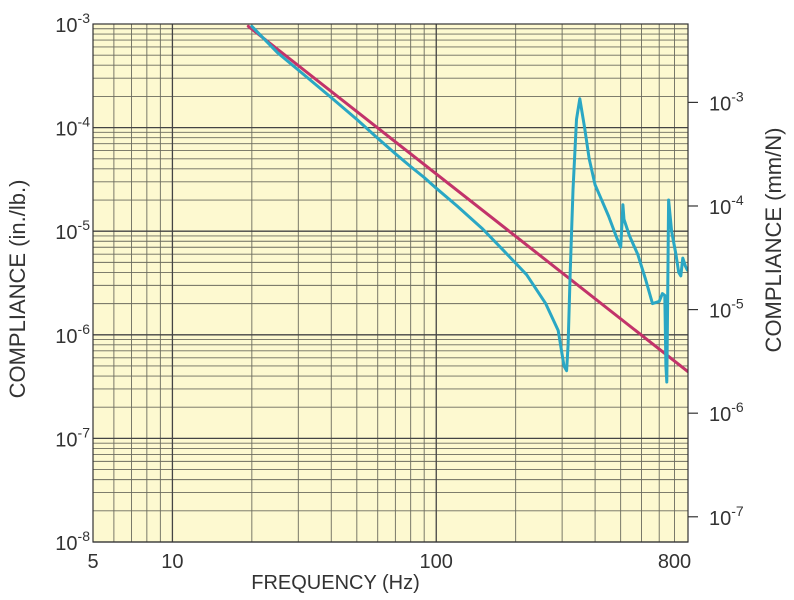 This screenshot has height=600, width=794. What do you see at coordinates (72, 334) in the screenshot?
I see `y-tick-label: 10⁻⁶` at bounding box center [72, 334].